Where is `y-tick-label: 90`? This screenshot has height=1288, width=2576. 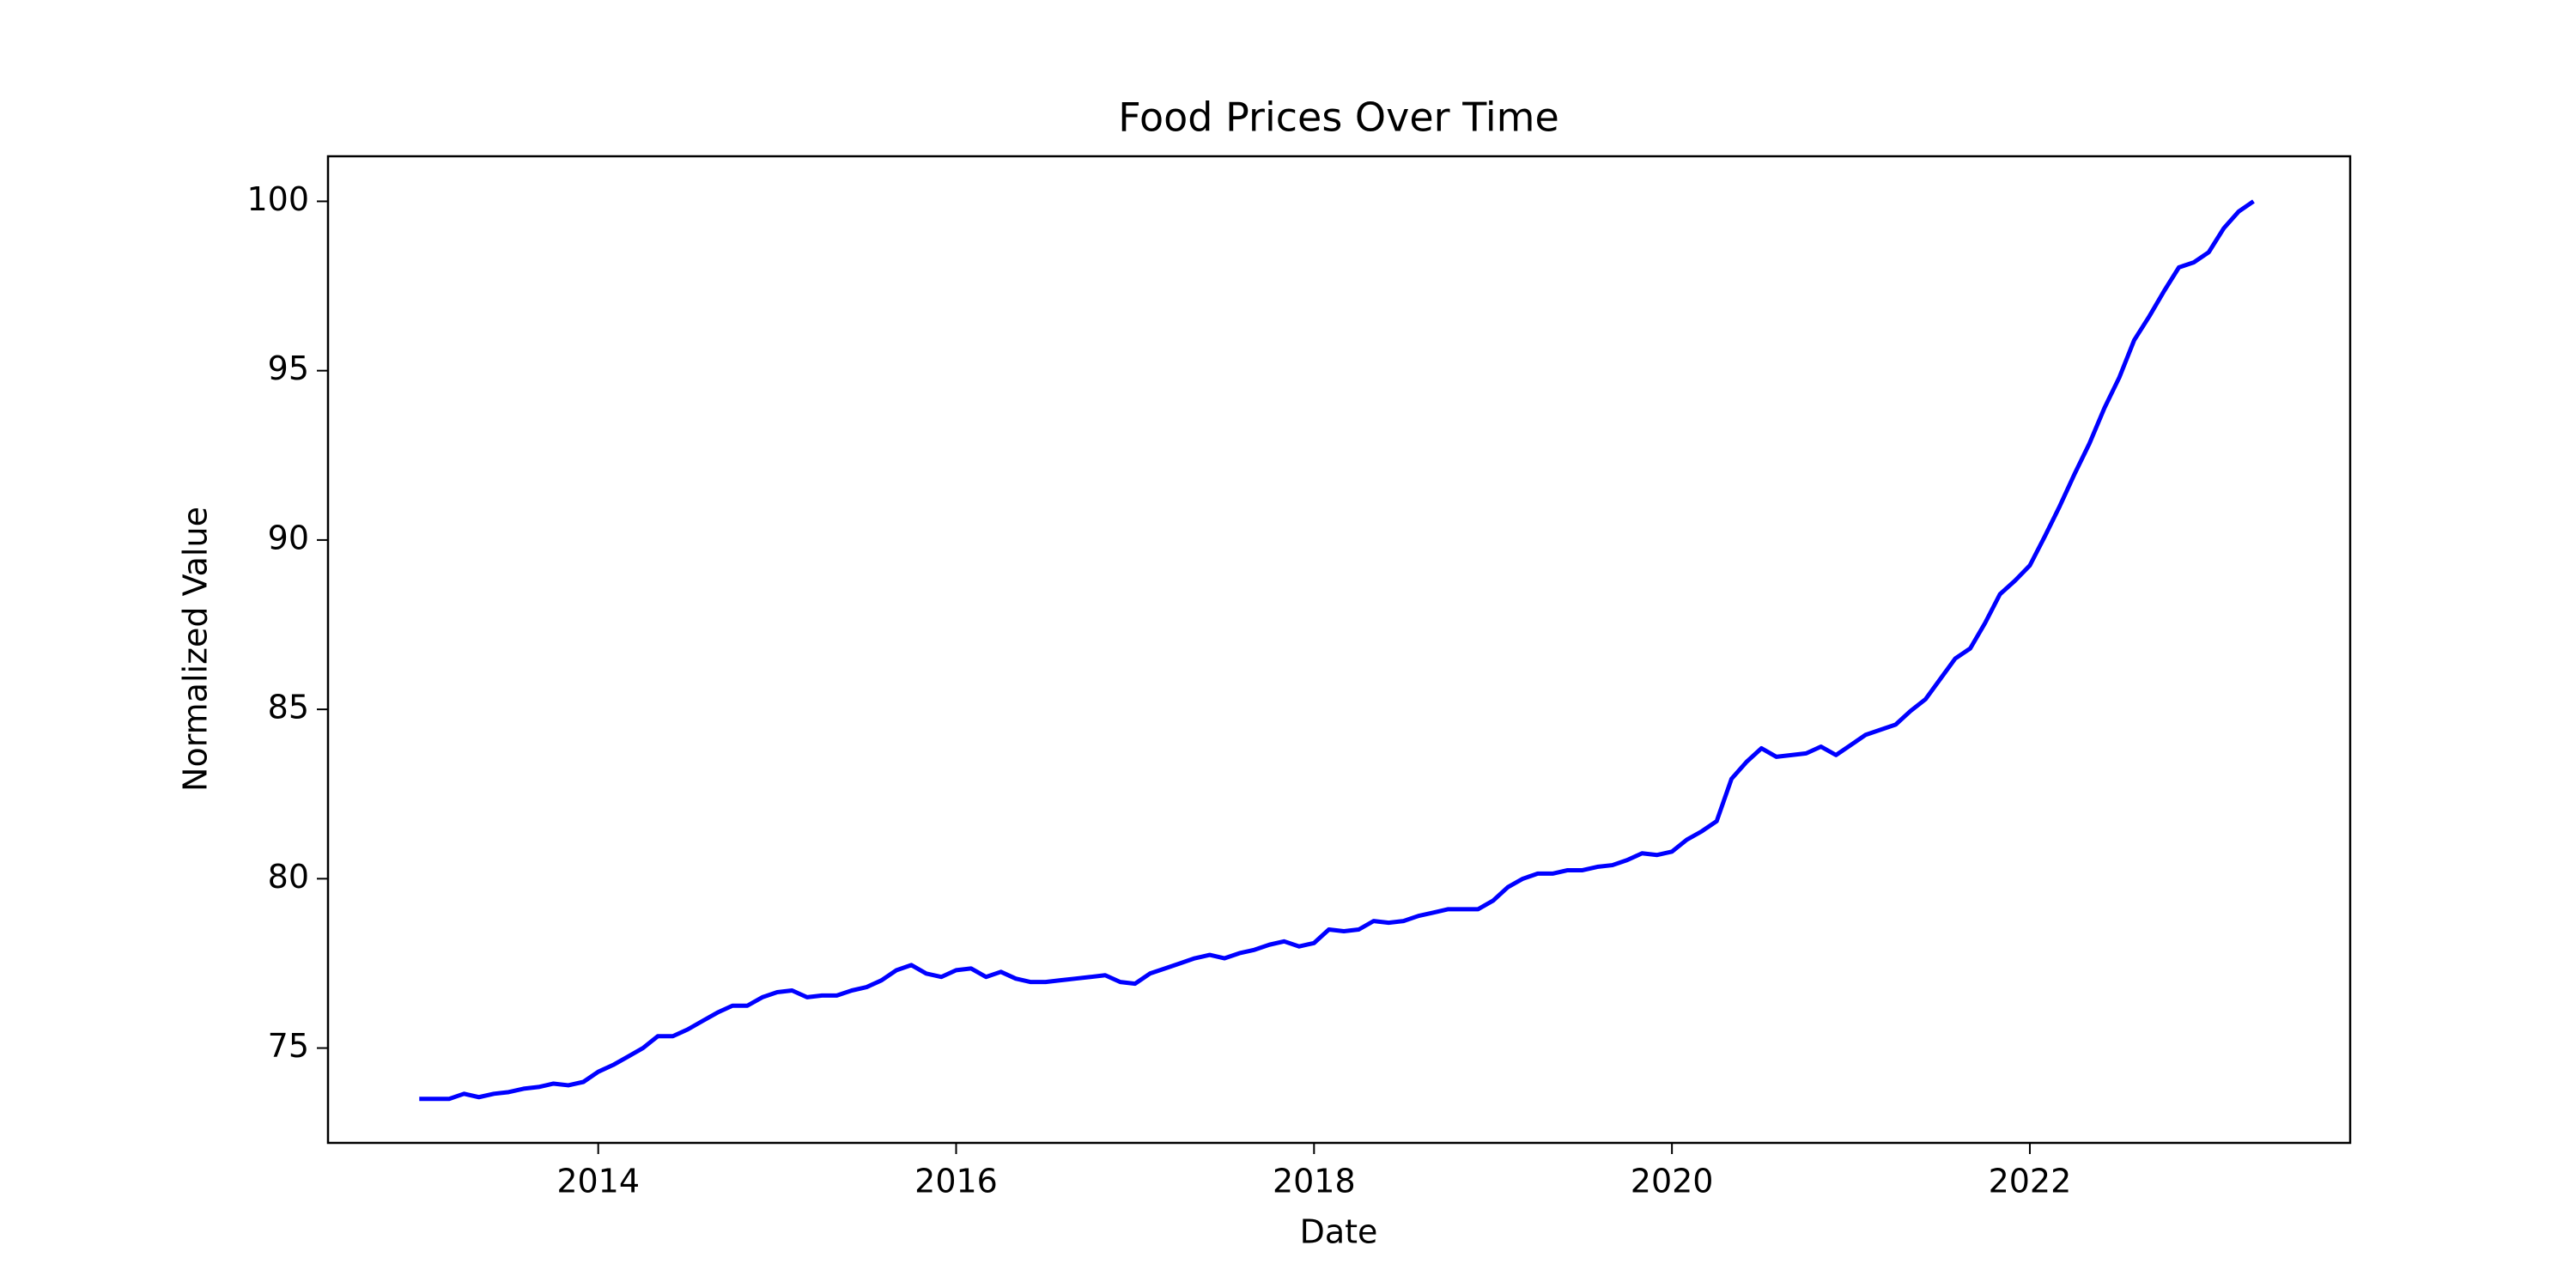
y-tick-label: 90 is located at coordinates (289, 537).